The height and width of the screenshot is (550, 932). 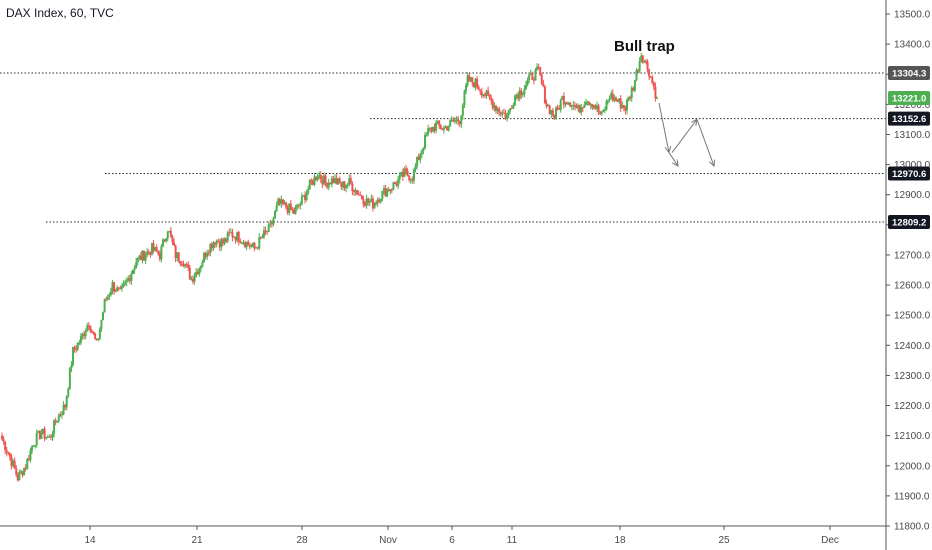 I want to click on projection-arrow, so click(x=684, y=136).